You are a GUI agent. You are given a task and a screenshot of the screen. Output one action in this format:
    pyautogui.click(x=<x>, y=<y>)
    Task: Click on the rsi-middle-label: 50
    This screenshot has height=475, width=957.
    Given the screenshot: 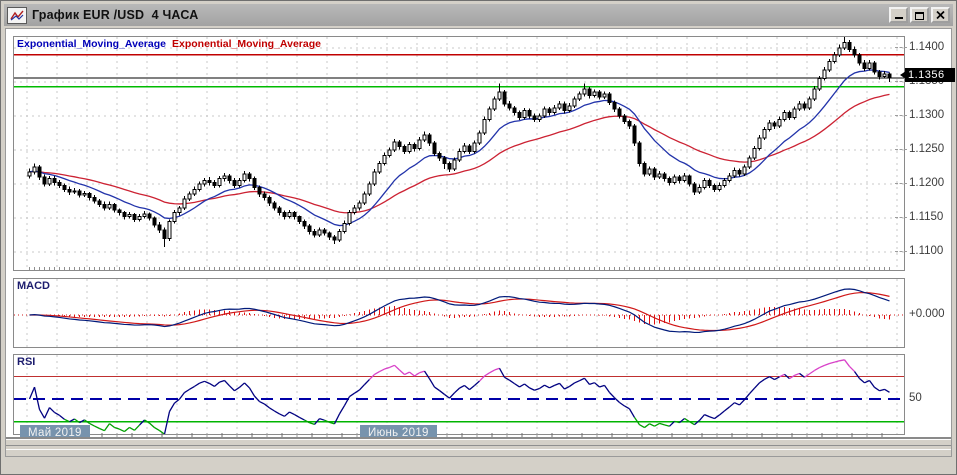 What is the action you would take?
    pyautogui.click(x=915, y=398)
    